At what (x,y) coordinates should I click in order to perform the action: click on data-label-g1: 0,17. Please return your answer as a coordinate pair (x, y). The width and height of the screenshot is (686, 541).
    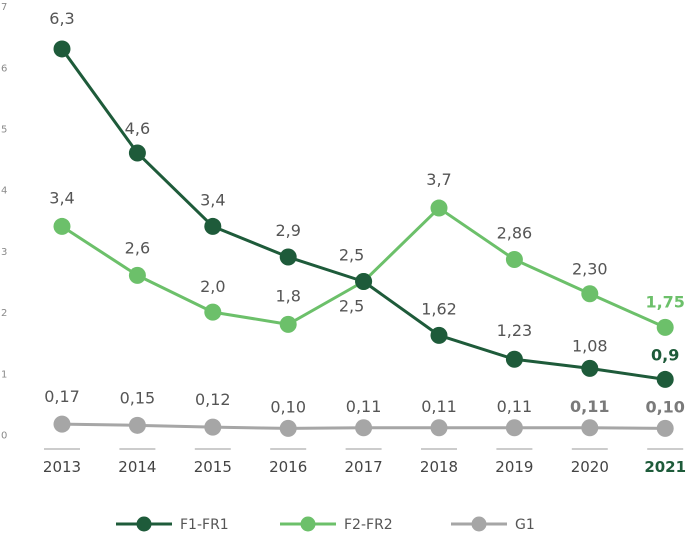
    Looking at the image, I should click on (62, 396).